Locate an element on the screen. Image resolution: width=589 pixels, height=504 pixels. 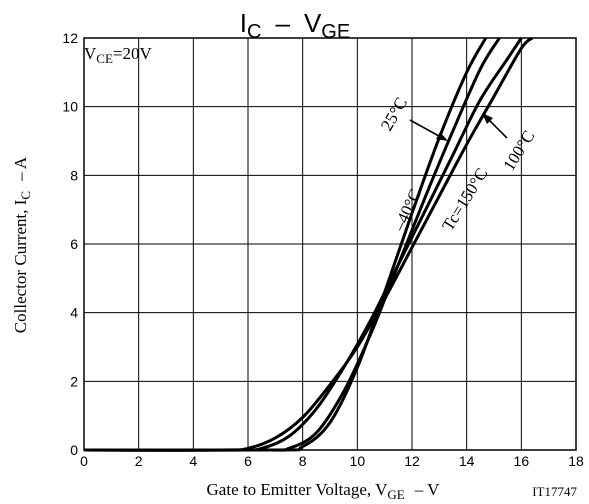
y-axis-label: Collector Current, IC– A is located at coordinates (22, 244).